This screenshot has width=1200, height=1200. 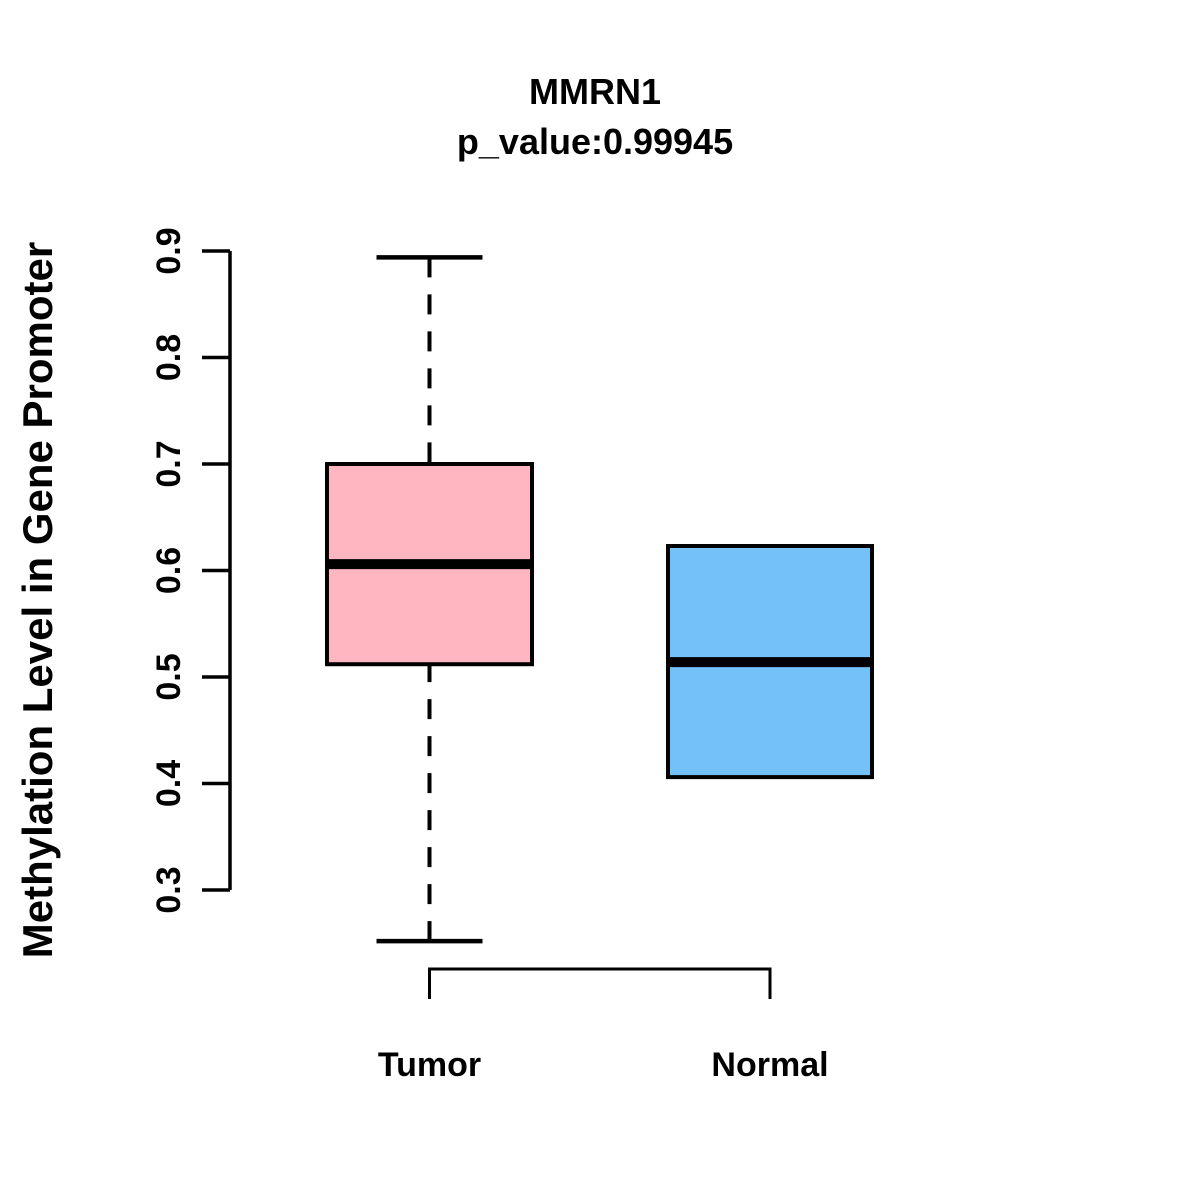 I want to click on y-axis-tick-label: 0.3, so click(x=169, y=889).